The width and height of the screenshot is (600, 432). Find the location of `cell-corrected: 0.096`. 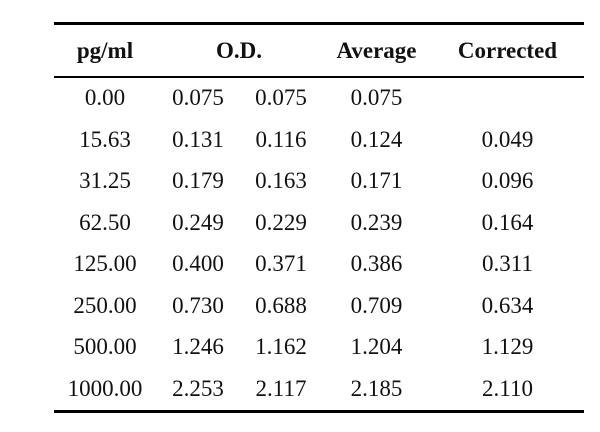

cell-corrected: 0.096 is located at coordinates (507, 181).